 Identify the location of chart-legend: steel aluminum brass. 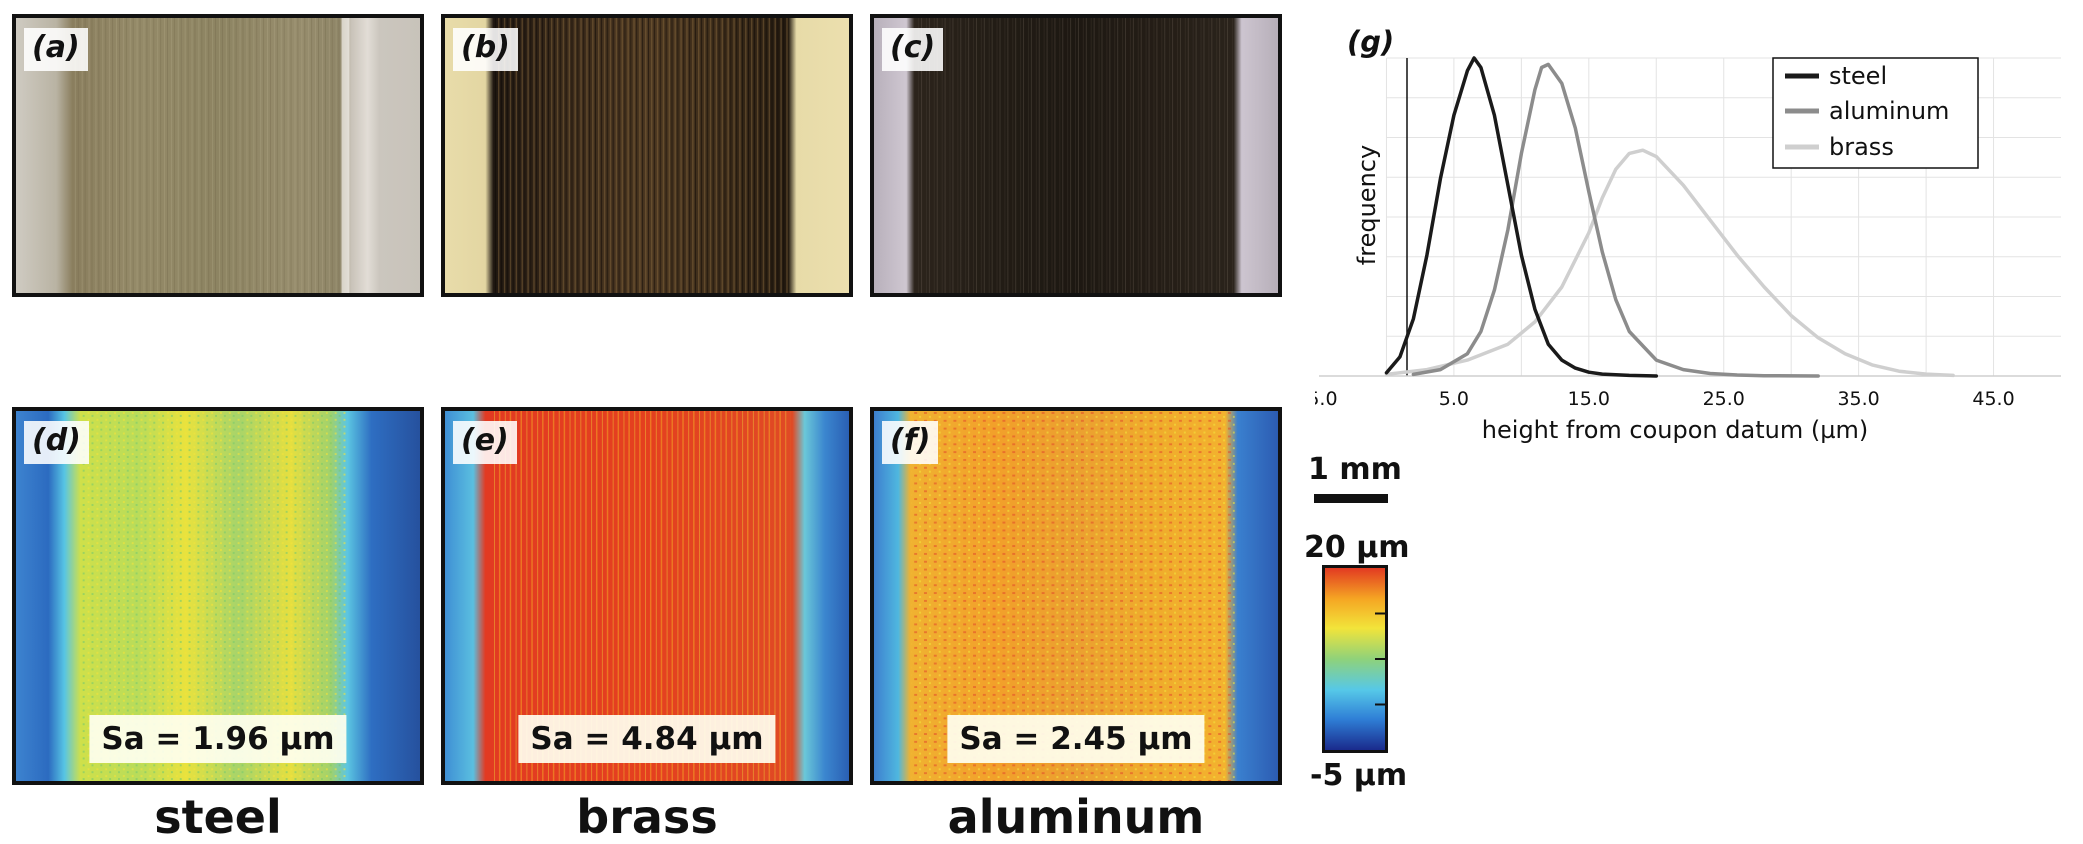
(1875, 113).